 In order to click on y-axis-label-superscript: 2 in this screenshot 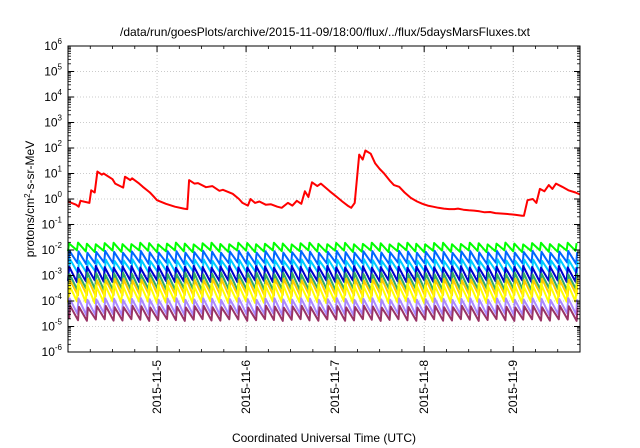, I will do `click(27, 195)`.